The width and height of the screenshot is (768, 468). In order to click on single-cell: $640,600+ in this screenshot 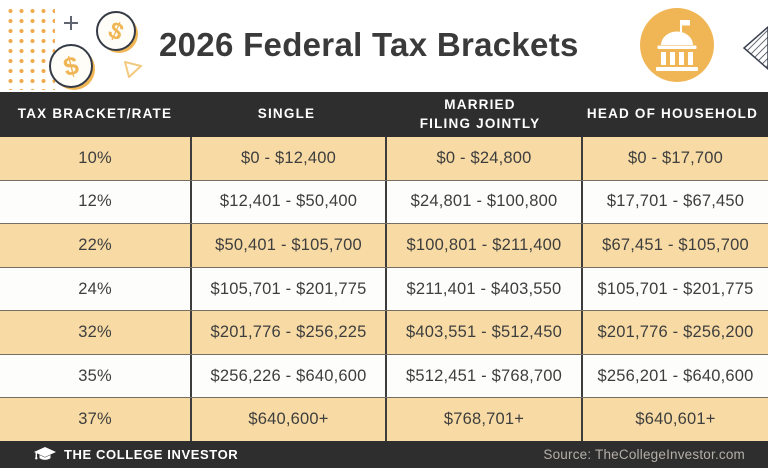, I will do `click(289, 420)`.